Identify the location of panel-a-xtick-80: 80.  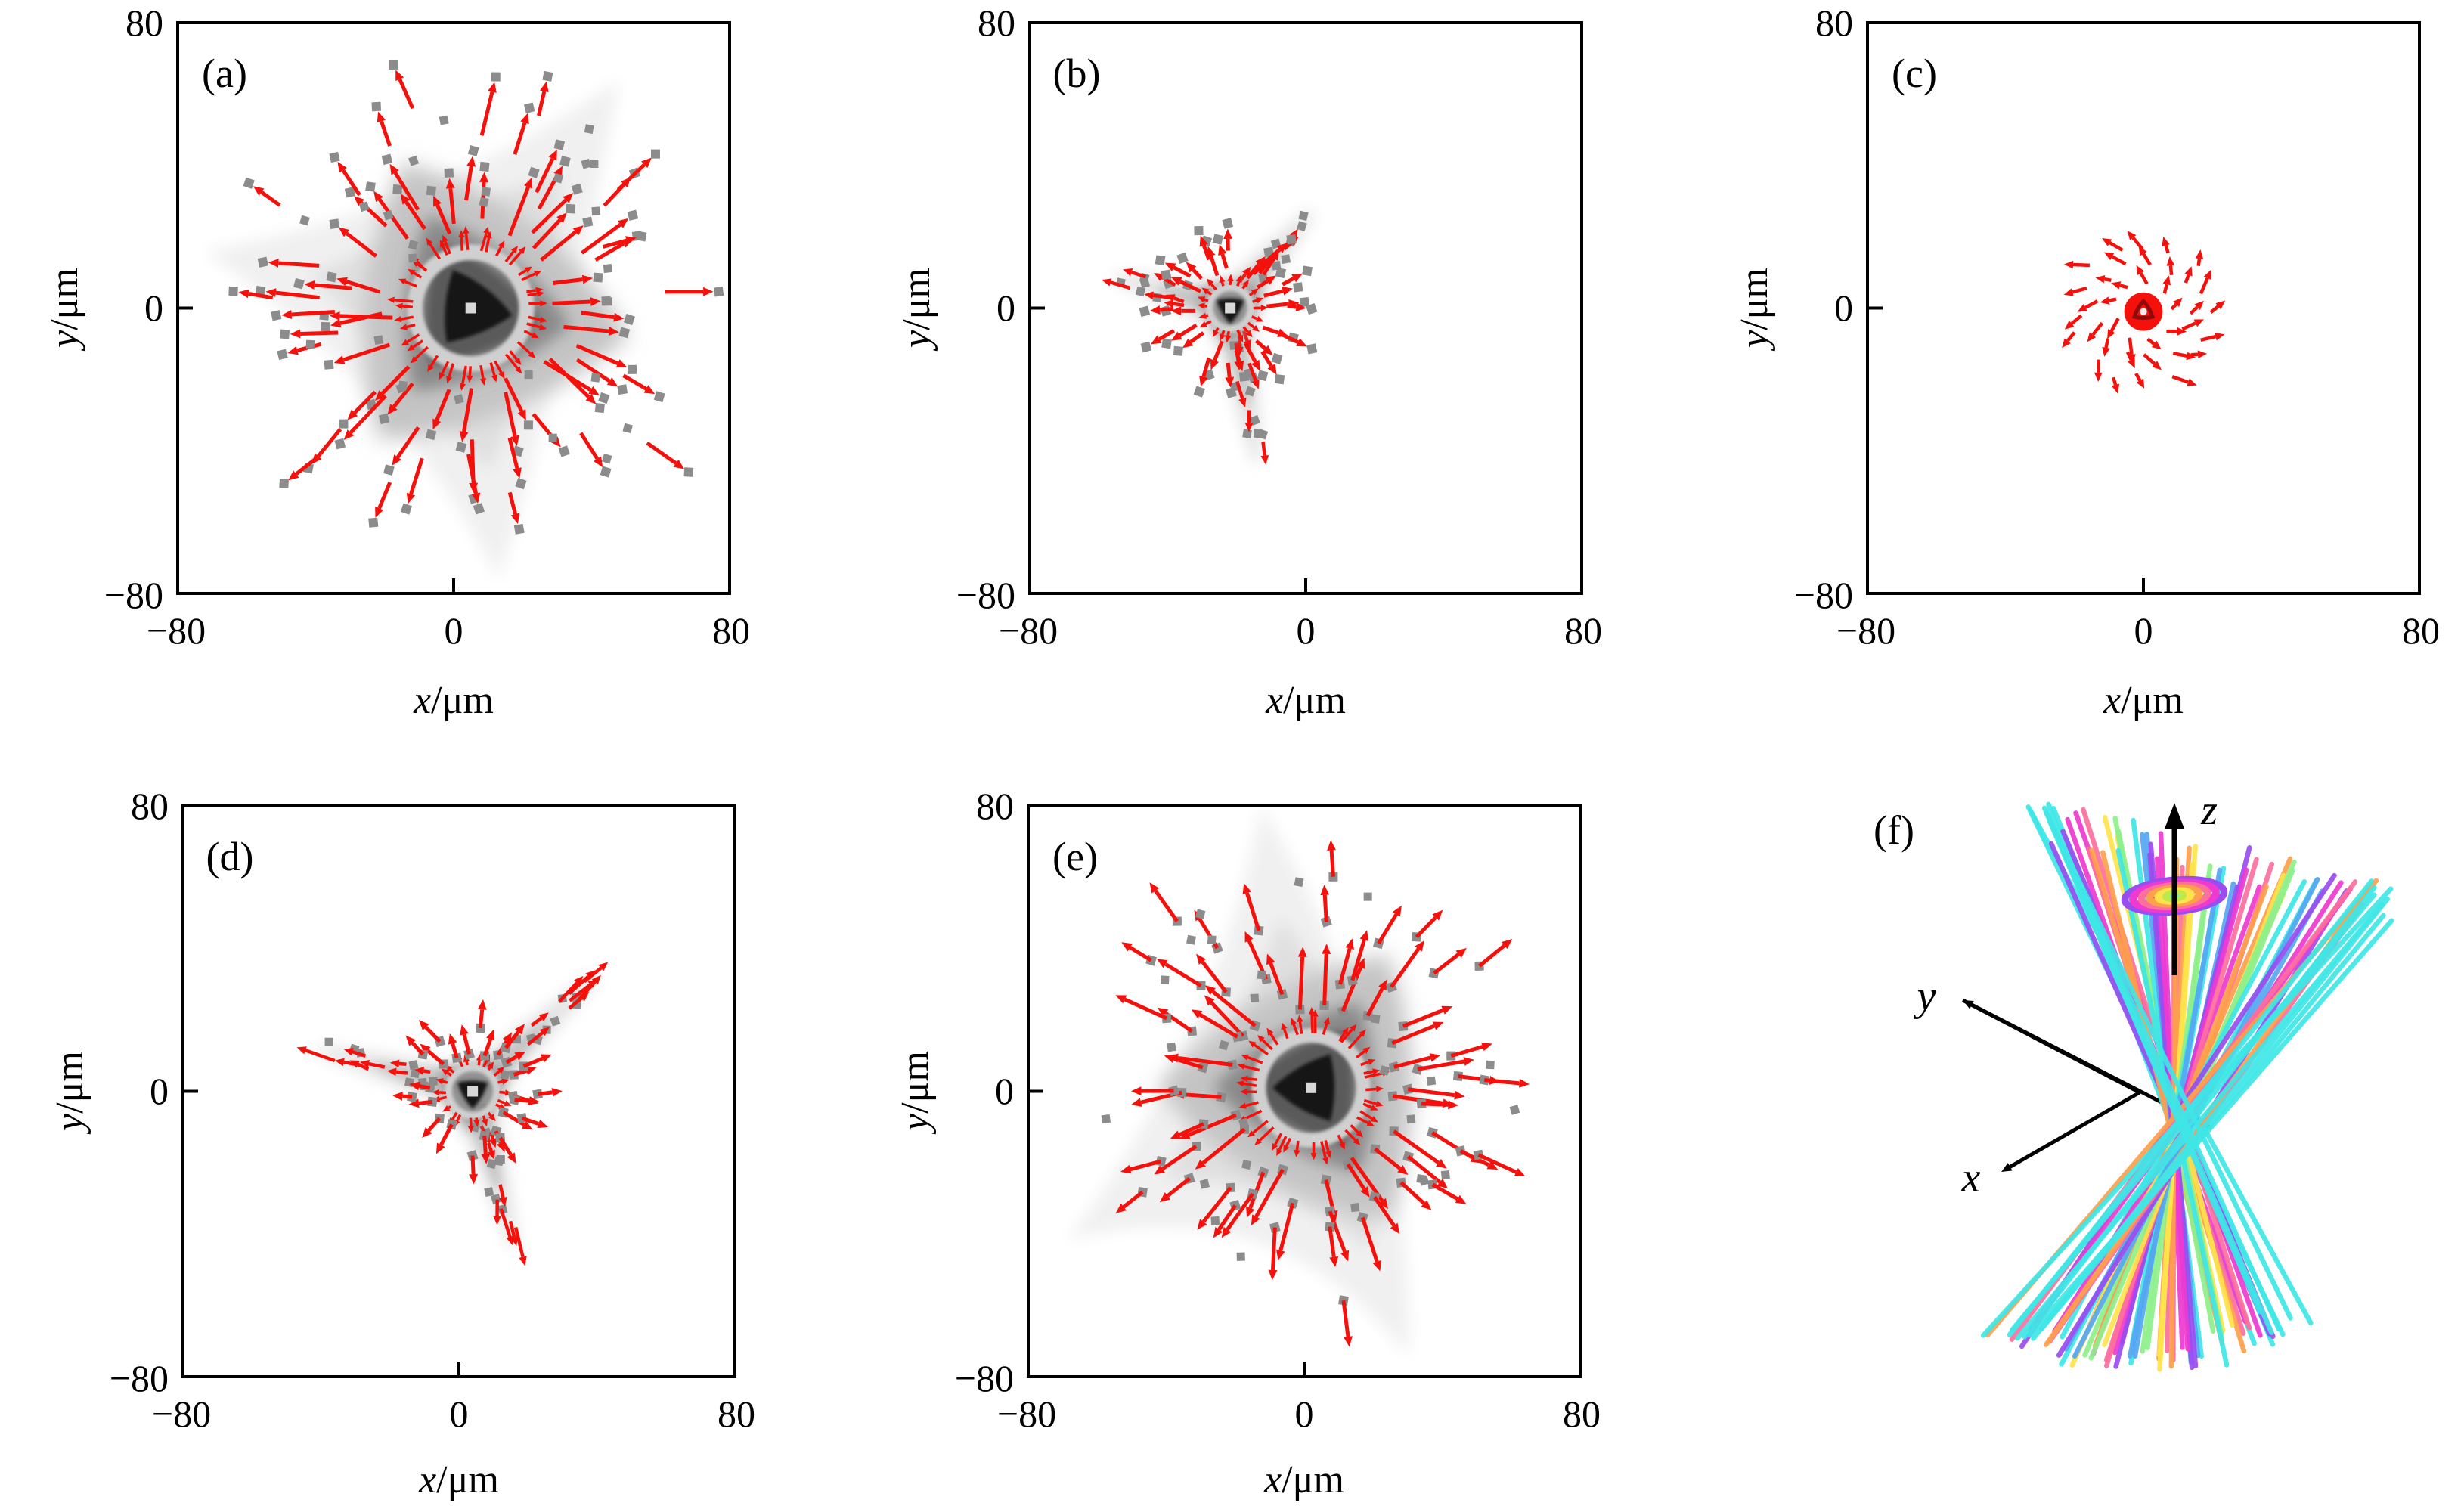
(731, 630).